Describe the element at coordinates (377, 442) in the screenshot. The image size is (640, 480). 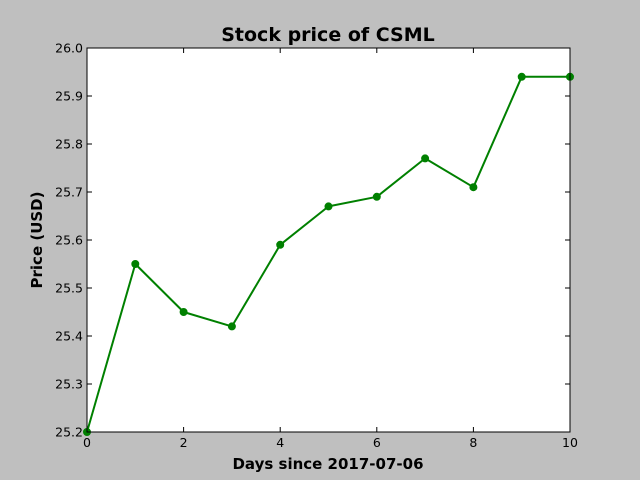
I see `x-tick-label: 6` at that location.